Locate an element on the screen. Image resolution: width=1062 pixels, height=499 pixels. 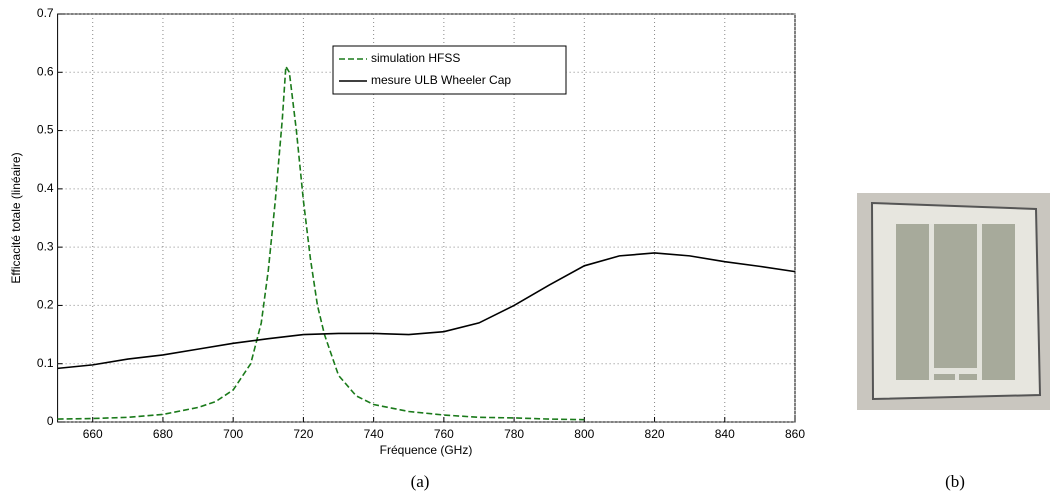
x-tick-label: 700 is located at coordinates (233, 434).